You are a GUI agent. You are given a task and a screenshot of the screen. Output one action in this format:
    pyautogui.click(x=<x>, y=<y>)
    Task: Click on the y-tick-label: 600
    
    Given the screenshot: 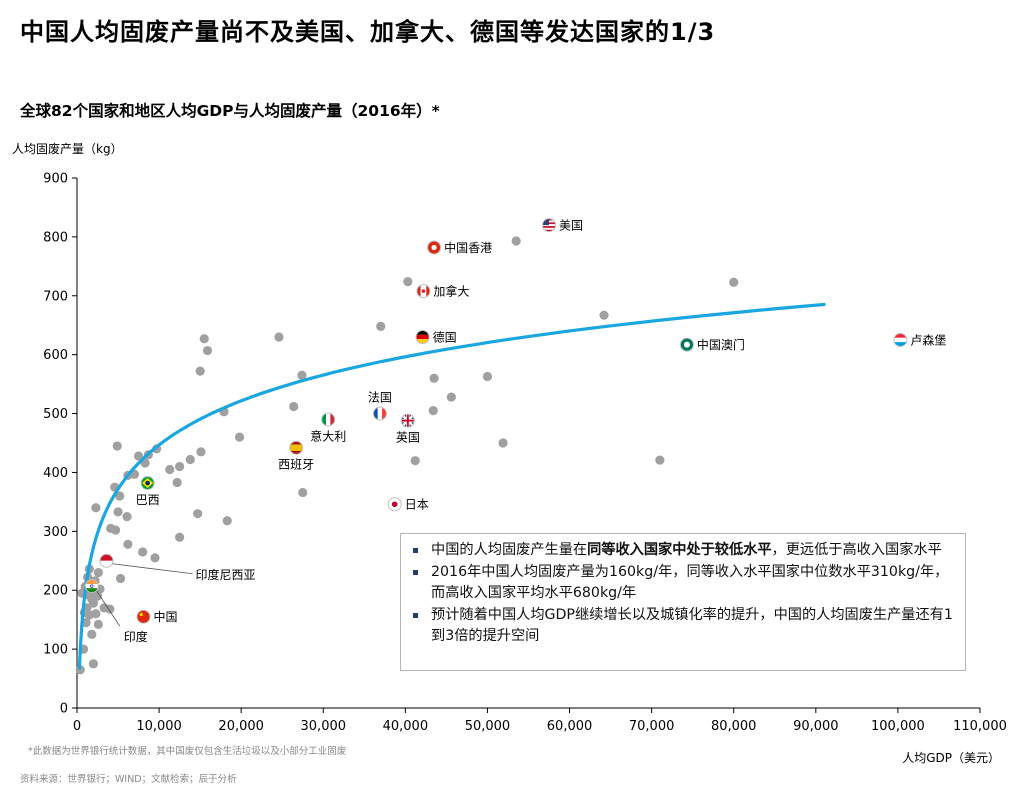 What is the action you would take?
    pyautogui.click(x=55, y=355)
    